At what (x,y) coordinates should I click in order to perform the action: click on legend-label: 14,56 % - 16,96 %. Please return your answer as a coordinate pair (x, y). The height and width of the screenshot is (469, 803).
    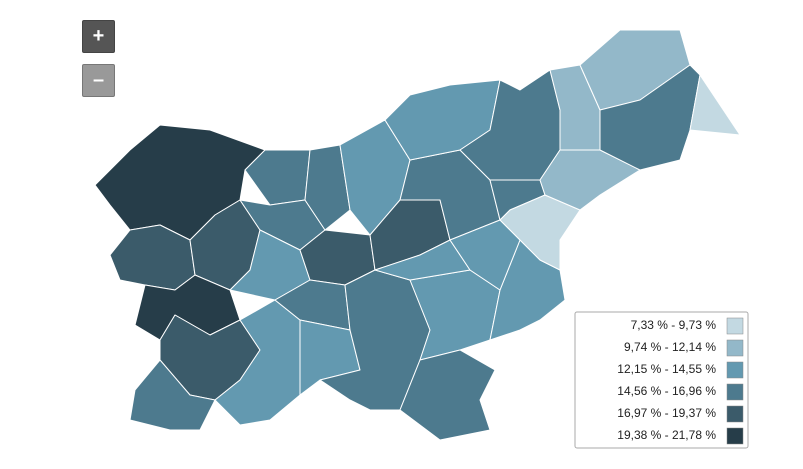
    Looking at the image, I should click on (666, 391).